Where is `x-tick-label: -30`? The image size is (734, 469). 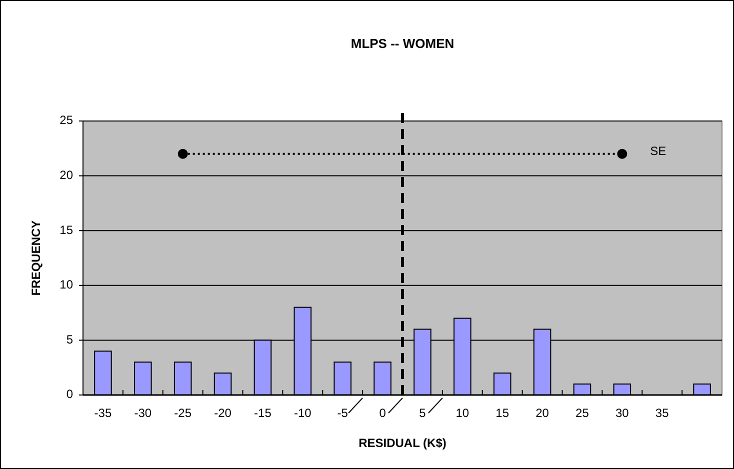
x-tick-label: -30 is located at coordinates (143, 413).